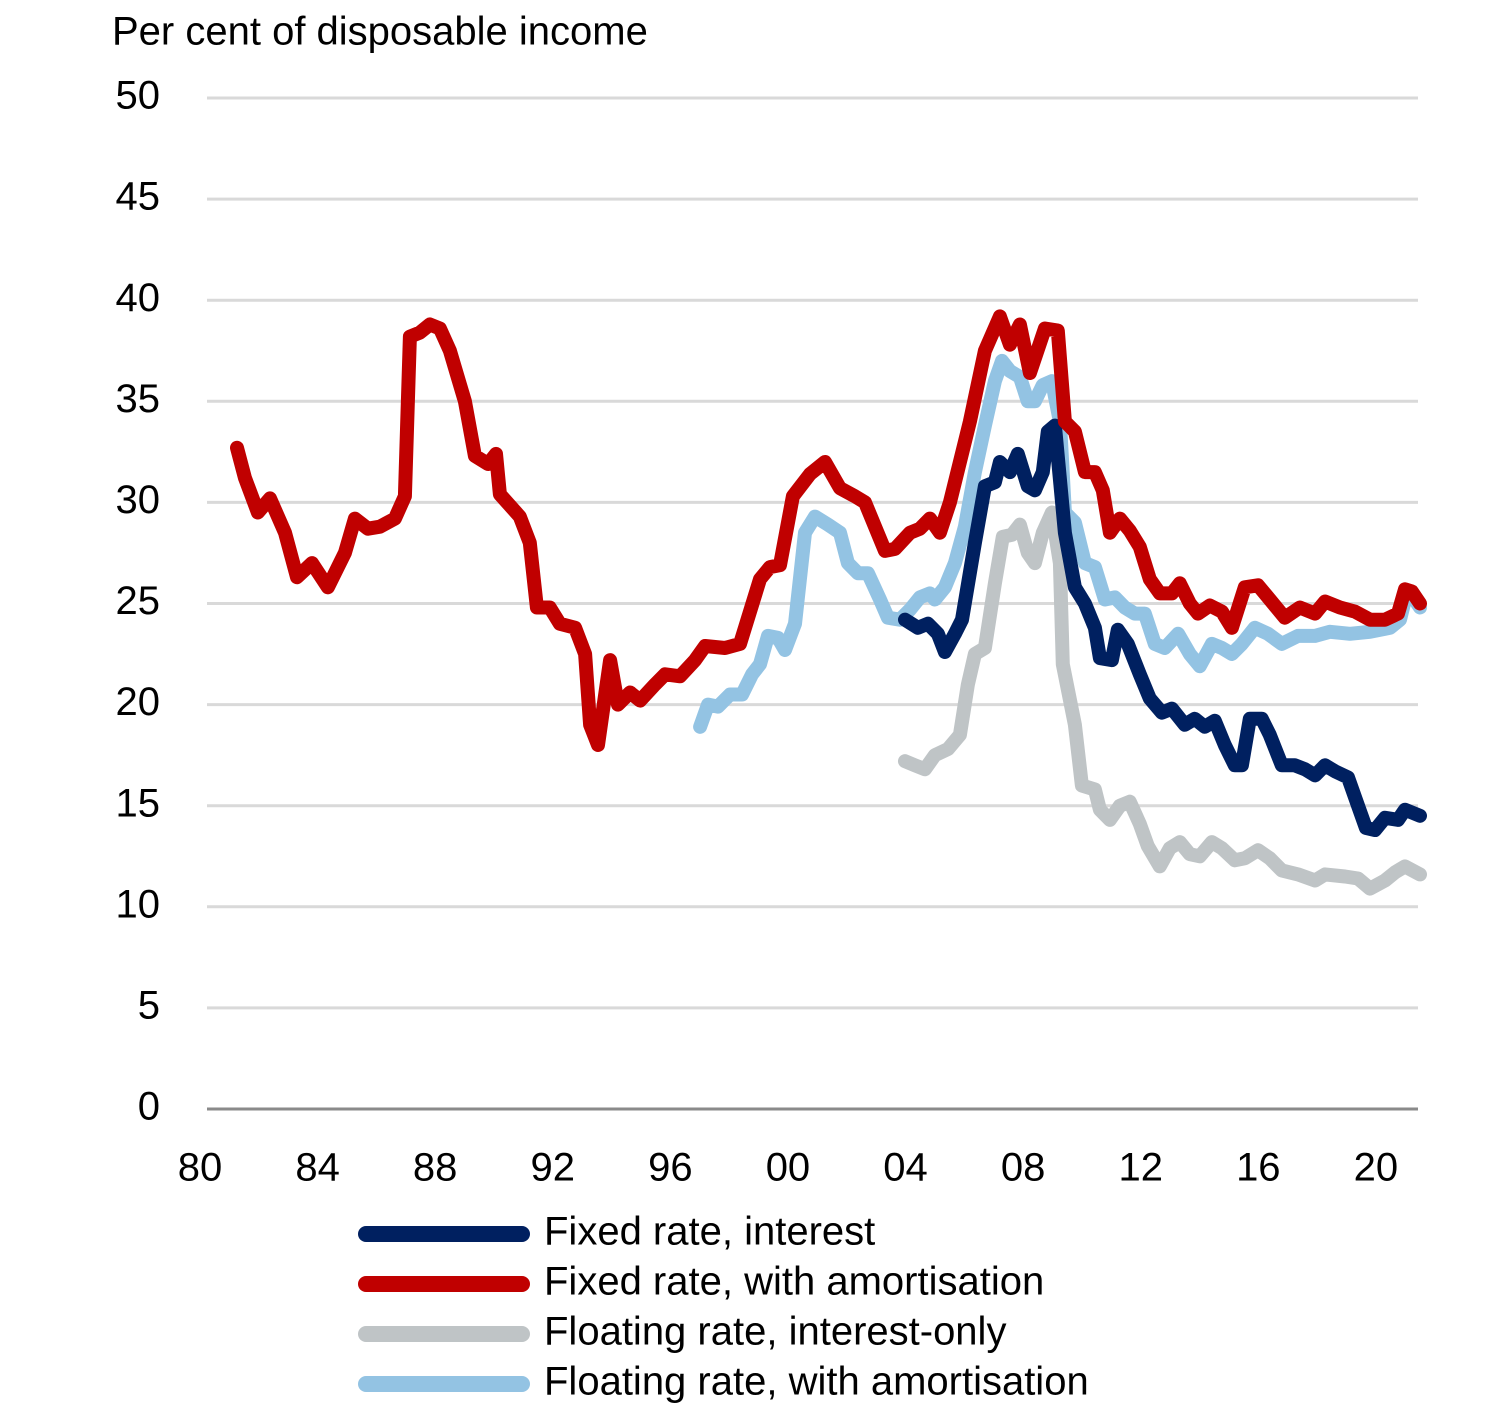 This screenshot has height=1418, width=1493. I want to click on legend-label: Fixed rate, interest, so click(709, 1232).